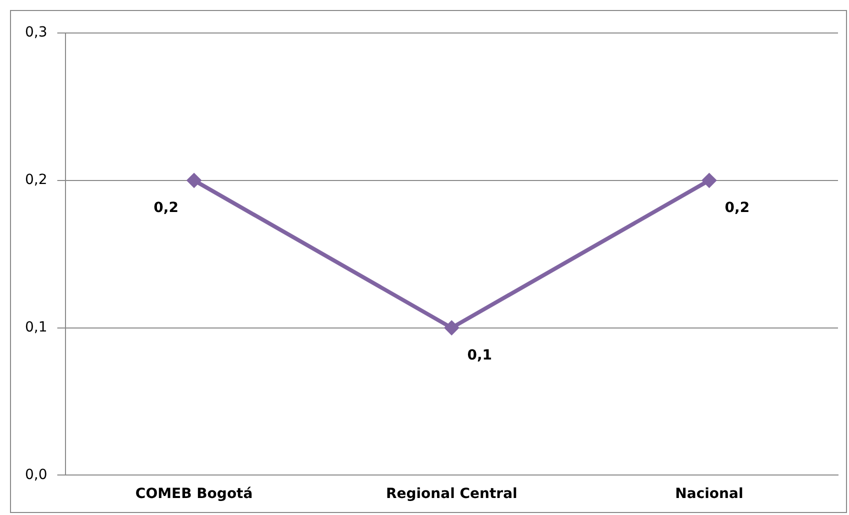 The height and width of the screenshot is (515, 849). What do you see at coordinates (36, 180) in the screenshot?
I see `y-tick-label: 0,2` at bounding box center [36, 180].